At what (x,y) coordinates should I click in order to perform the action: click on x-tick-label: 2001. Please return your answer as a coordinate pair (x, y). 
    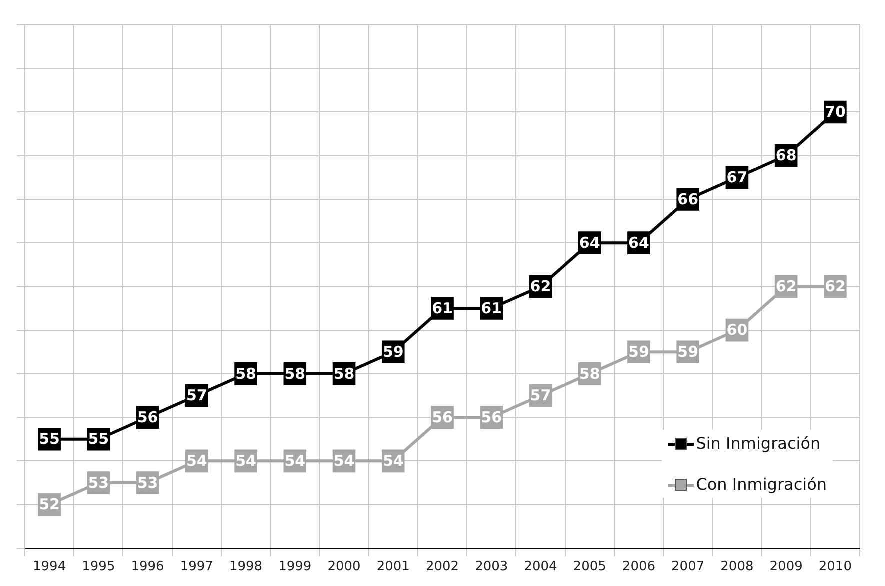
    Looking at the image, I should click on (393, 567).